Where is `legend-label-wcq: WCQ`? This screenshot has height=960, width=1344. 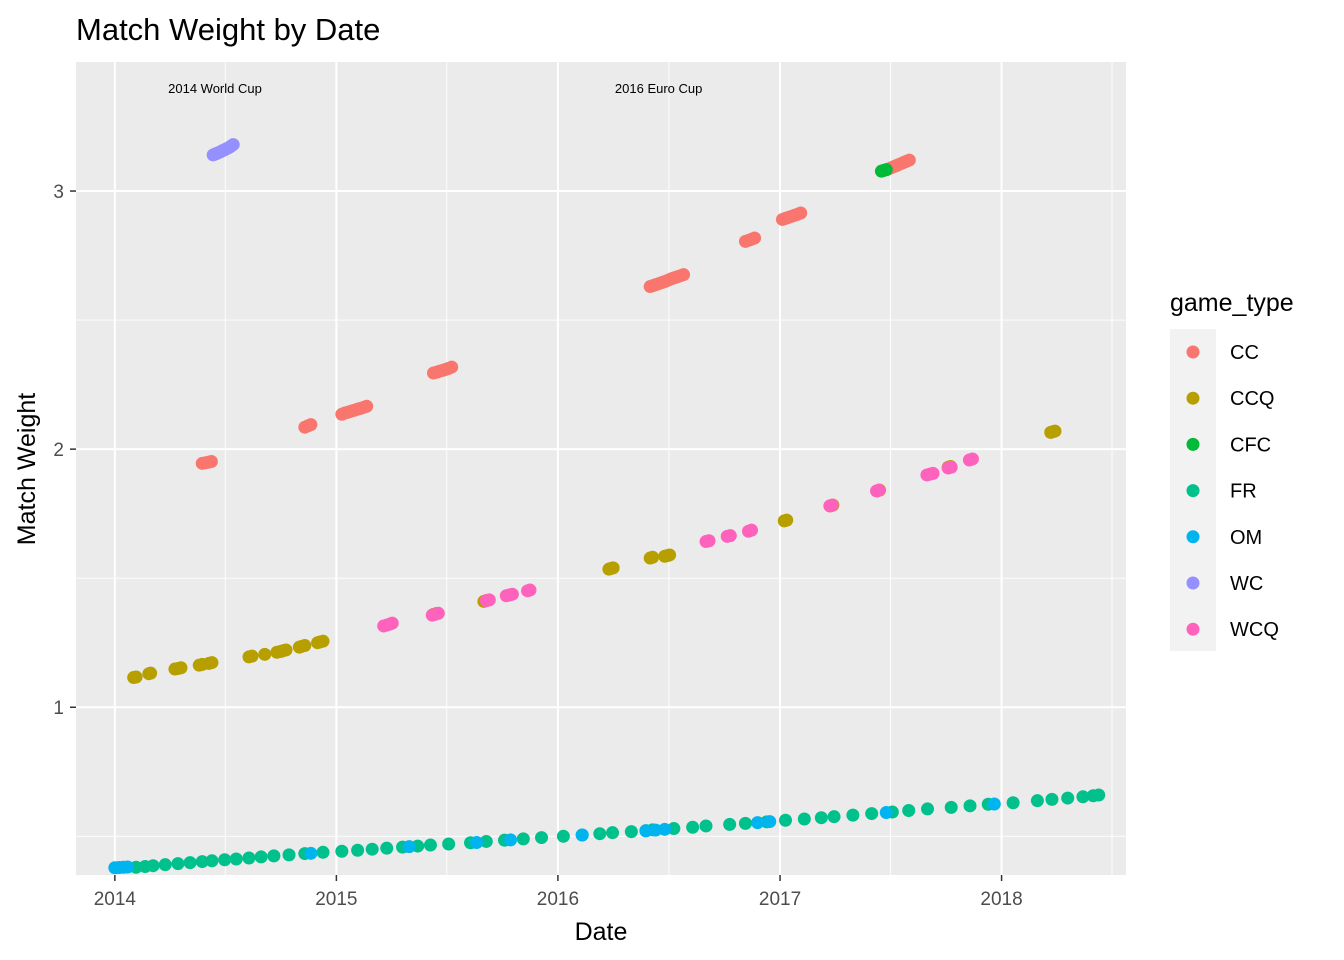
legend-label-wcq: WCQ is located at coordinates (1254, 630).